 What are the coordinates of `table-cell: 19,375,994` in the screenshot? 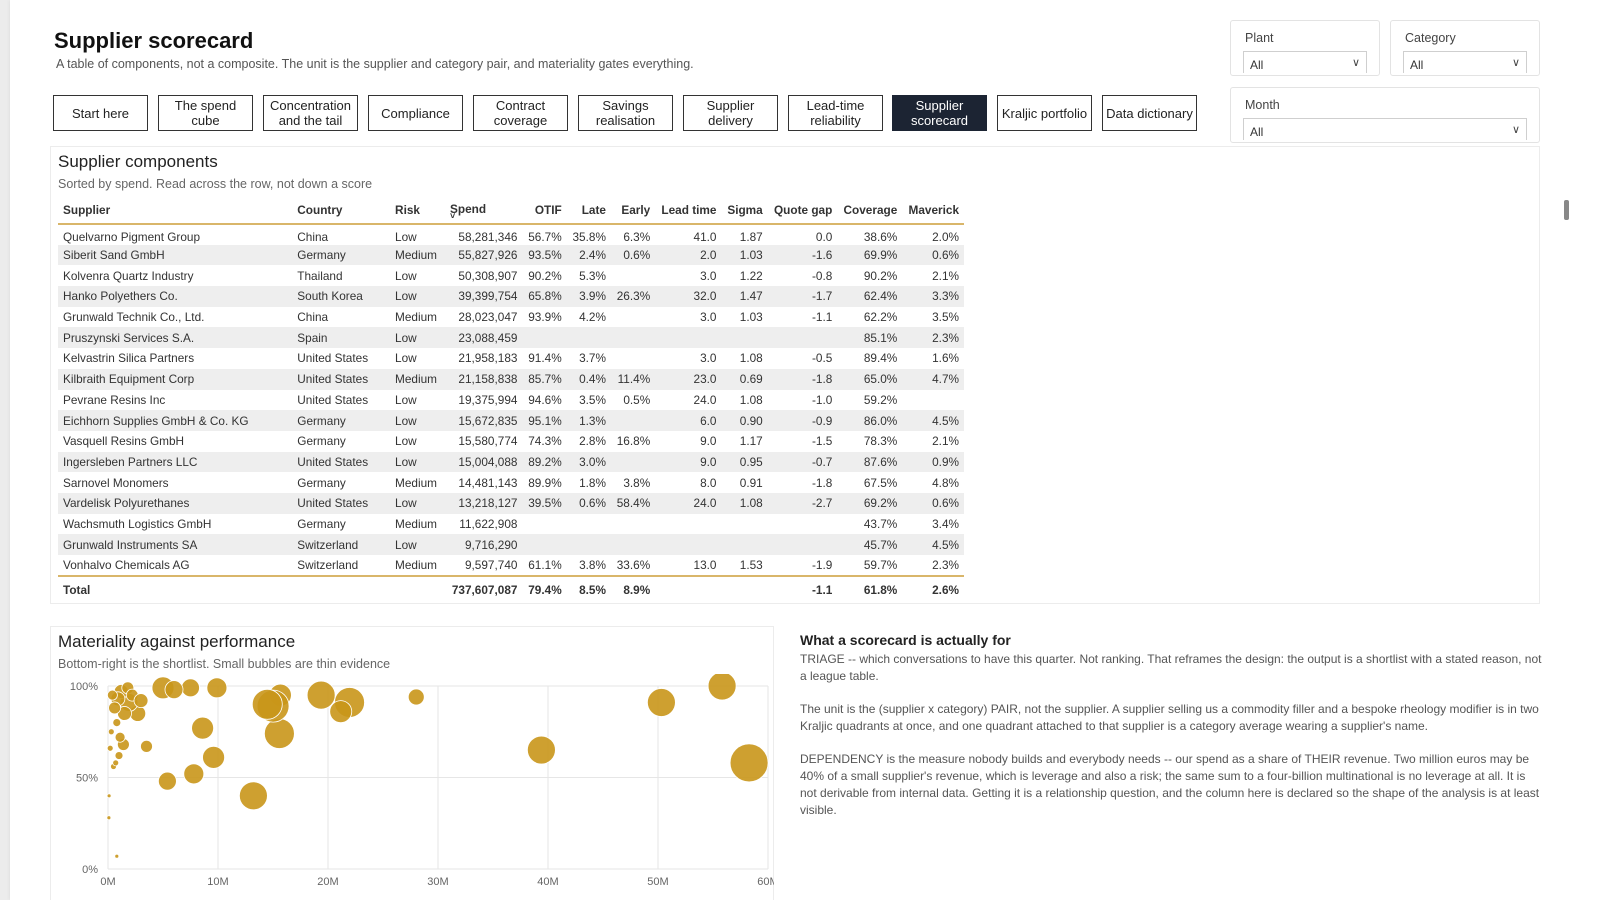 It's located at (488, 399).